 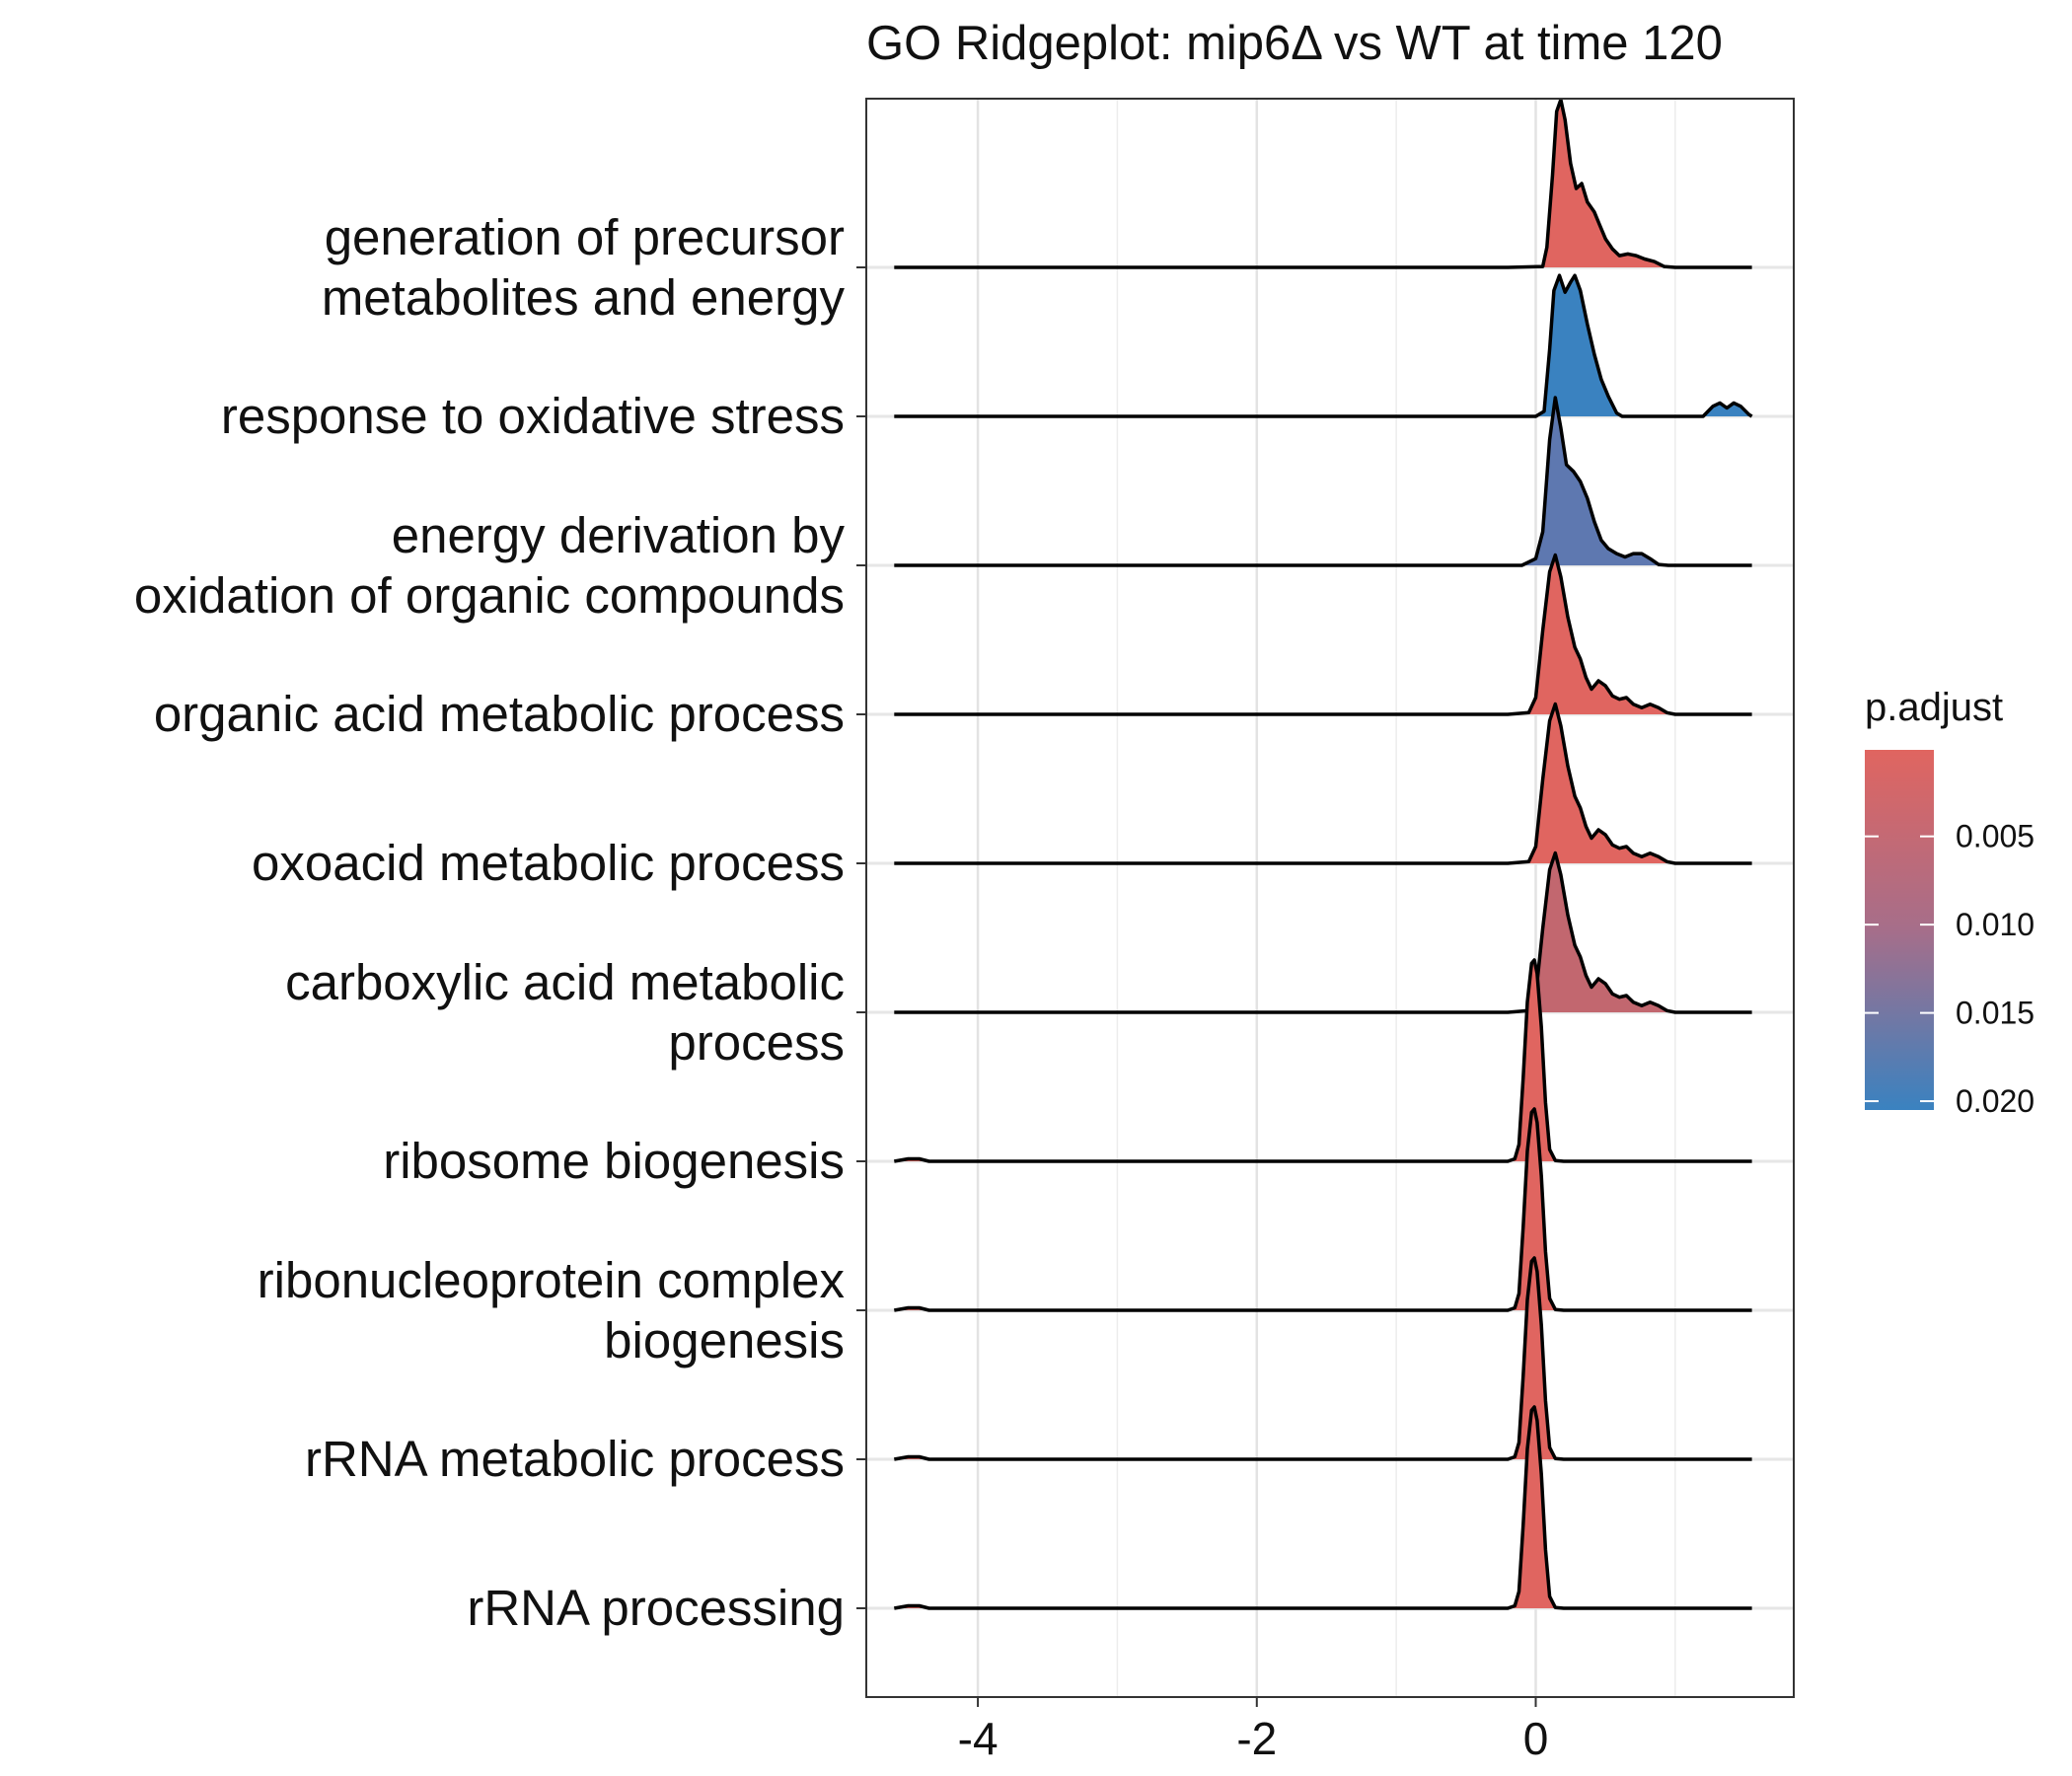 I want to click on y-tick-label: oxoacid metabolic process, so click(x=548, y=863).